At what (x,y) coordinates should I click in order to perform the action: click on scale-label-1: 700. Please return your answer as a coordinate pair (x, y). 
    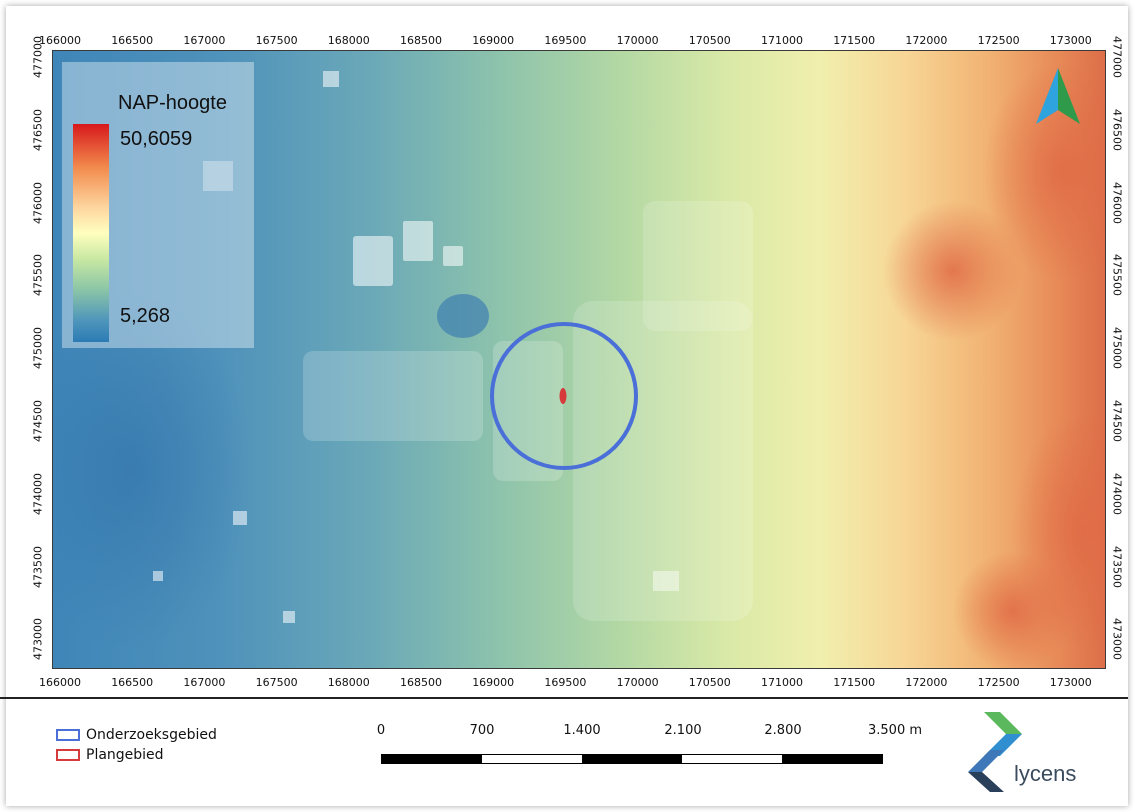
    Looking at the image, I should click on (482, 730).